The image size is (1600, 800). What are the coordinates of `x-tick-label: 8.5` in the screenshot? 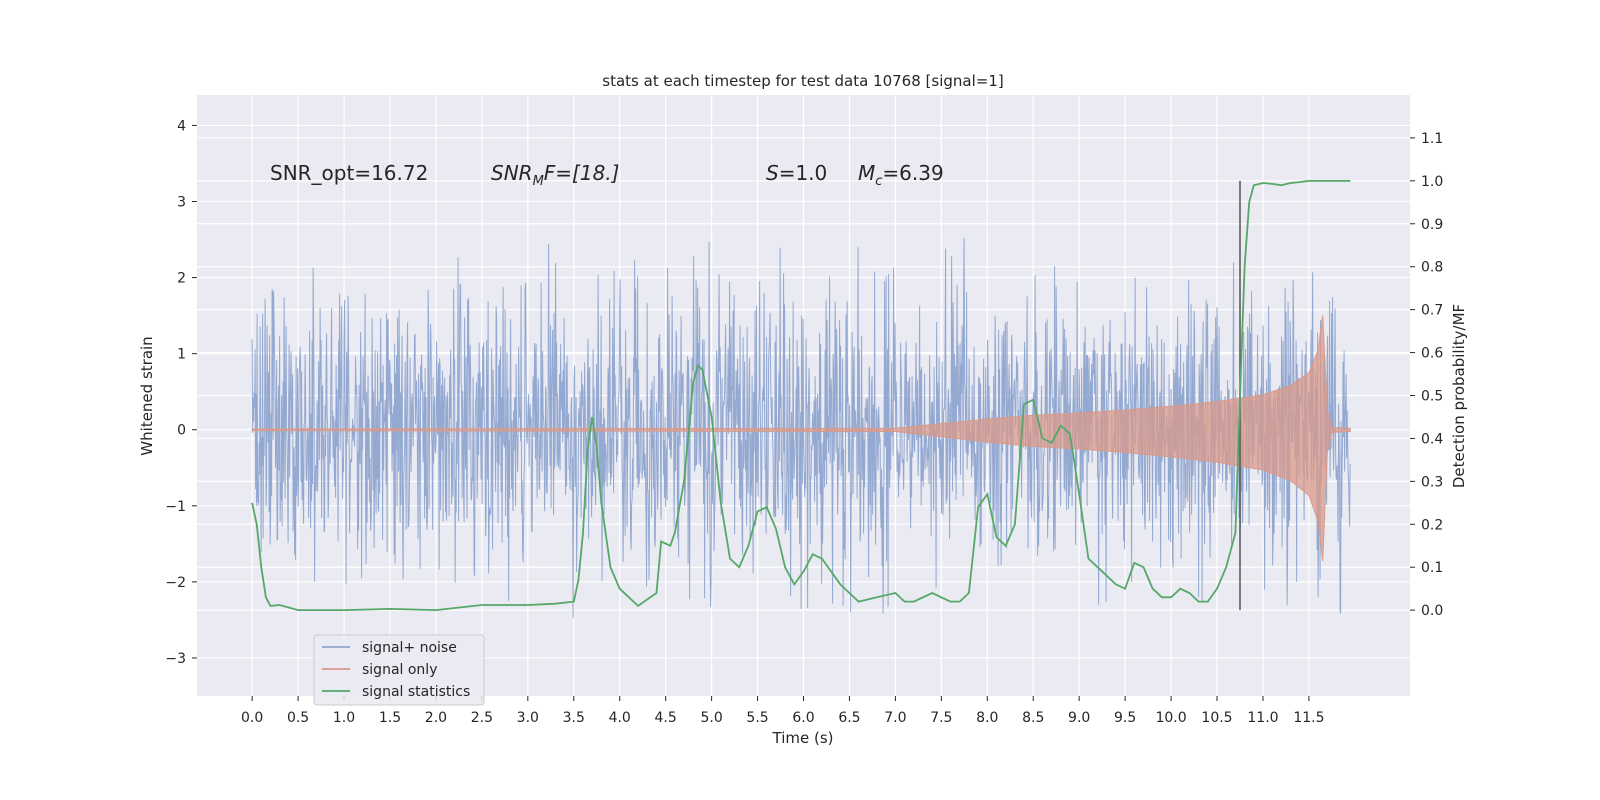 It's located at (1033, 718).